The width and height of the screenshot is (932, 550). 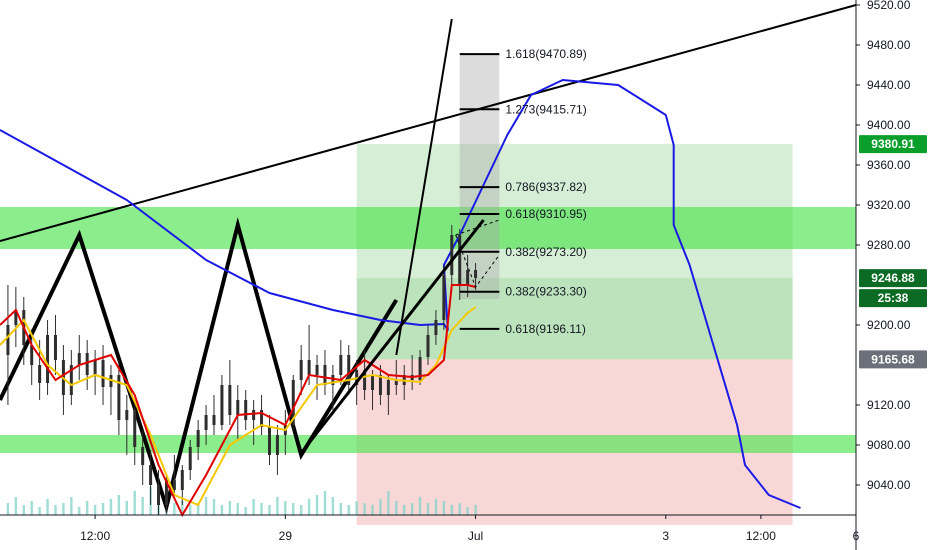 What do you see at coordinates (893, 359) in the screenshot?
I see `price-tag-label: 9165.68` at bounding box center [893, 359].